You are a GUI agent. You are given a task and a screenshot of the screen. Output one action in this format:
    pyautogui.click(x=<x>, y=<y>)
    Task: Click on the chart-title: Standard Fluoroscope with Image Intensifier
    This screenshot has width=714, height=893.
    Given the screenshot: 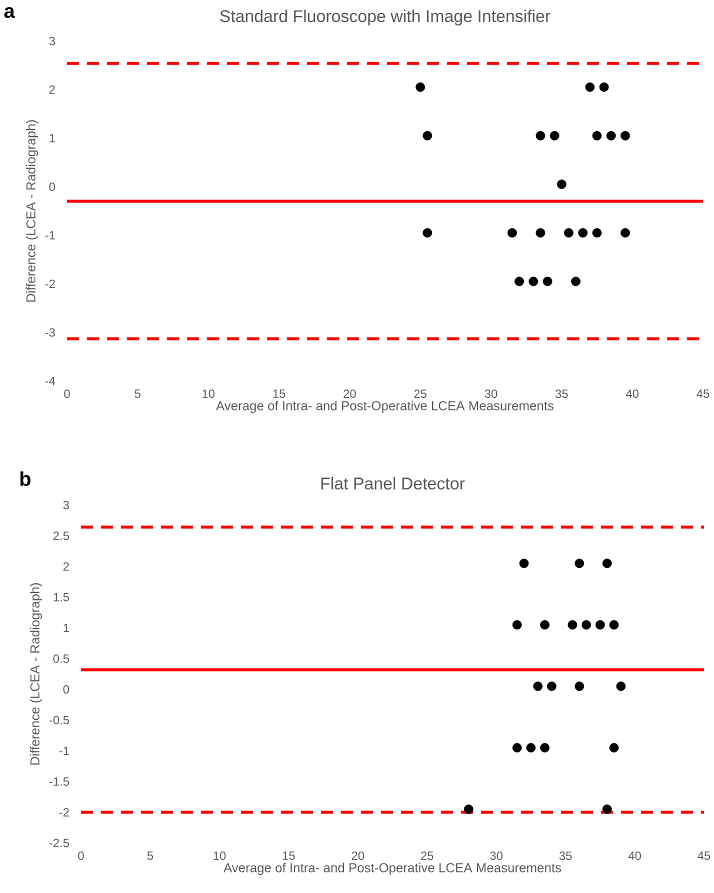 What is the action you would take?
    pyautogui.click(x=385, y=18)
    